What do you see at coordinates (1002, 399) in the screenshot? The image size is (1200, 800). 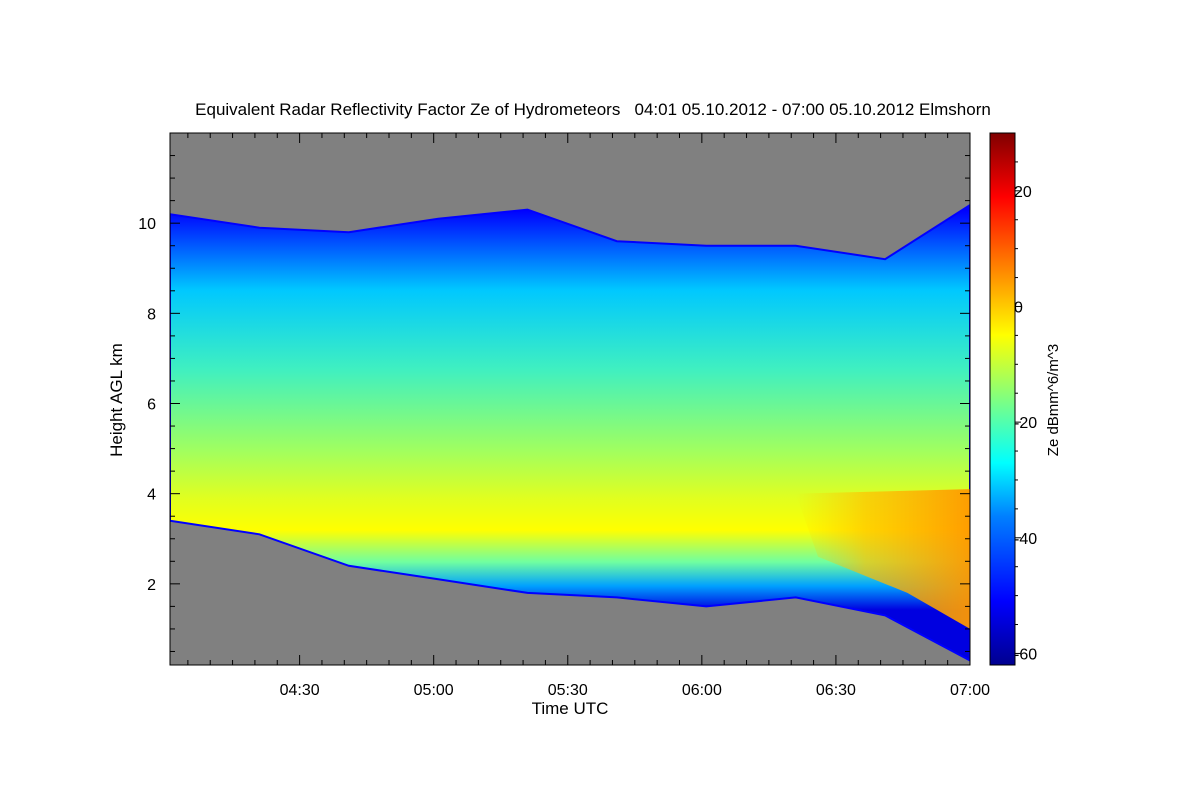 I see `colorbar` at bounding box center [1002, 399].